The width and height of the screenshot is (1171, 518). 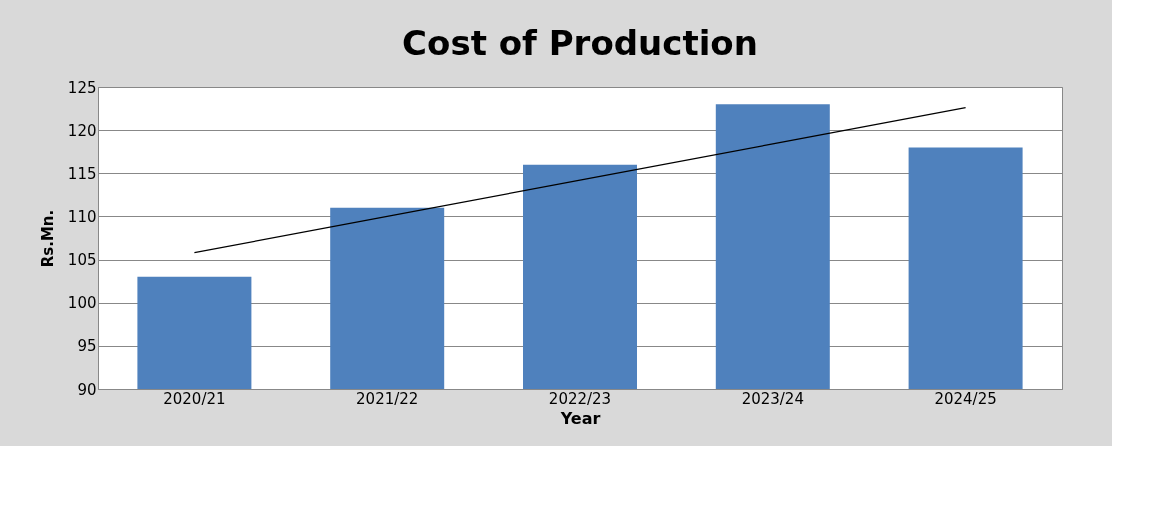 I want to click on y-tick-label: 120, so click(x=82, y=130).